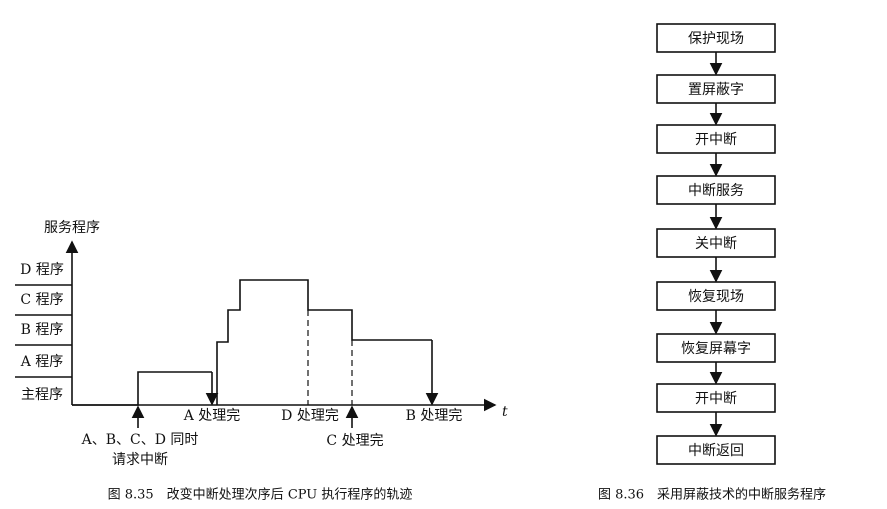  I want to click on trace, so click(252, 342).